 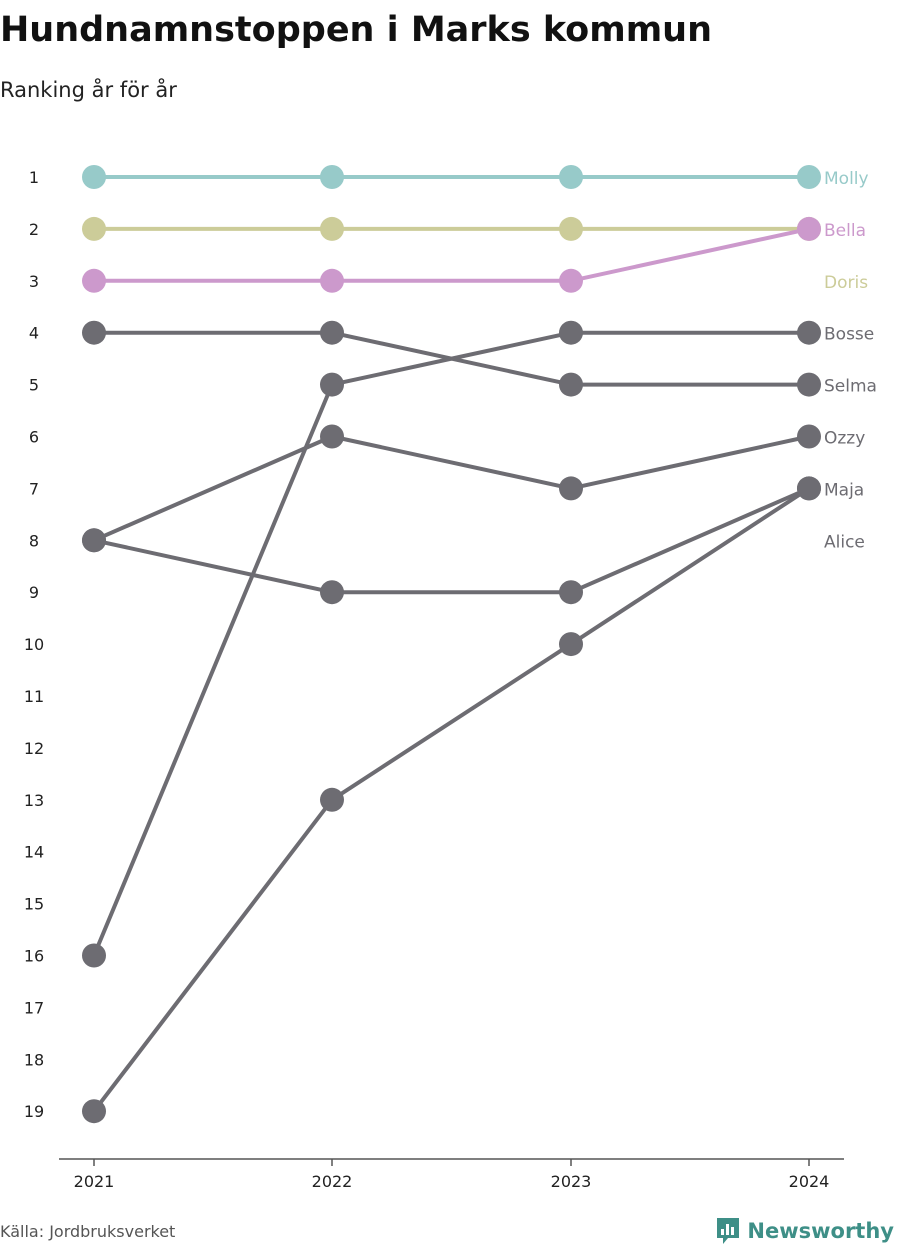 I want to click on chart-subtitle: Ranking år för år, so click(x=88, y=90).